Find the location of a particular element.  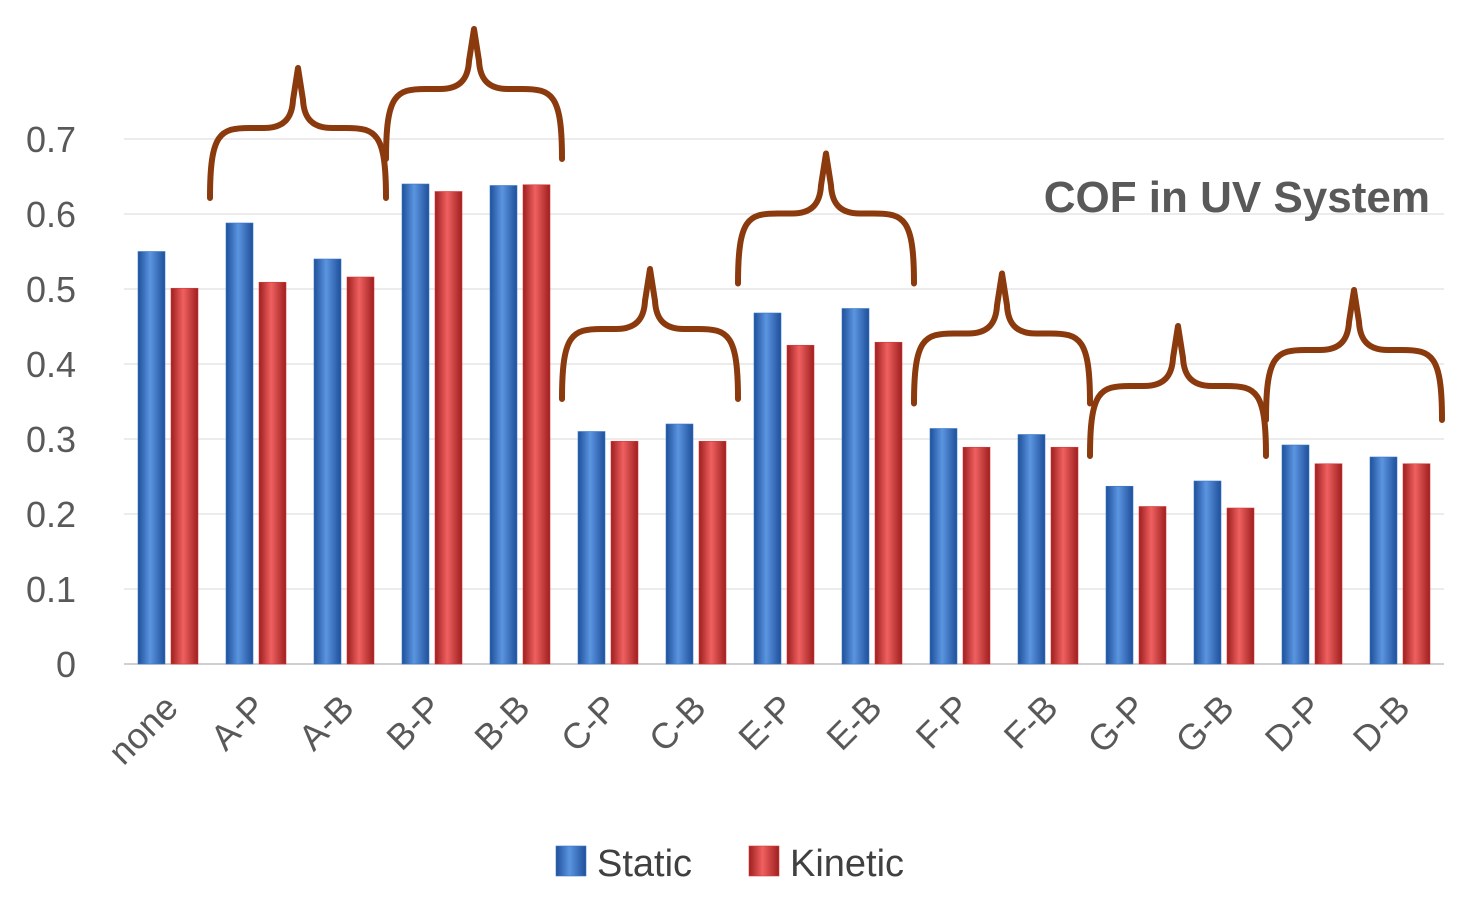

x-tick-label: A-B is located at coordinates (325, 722).